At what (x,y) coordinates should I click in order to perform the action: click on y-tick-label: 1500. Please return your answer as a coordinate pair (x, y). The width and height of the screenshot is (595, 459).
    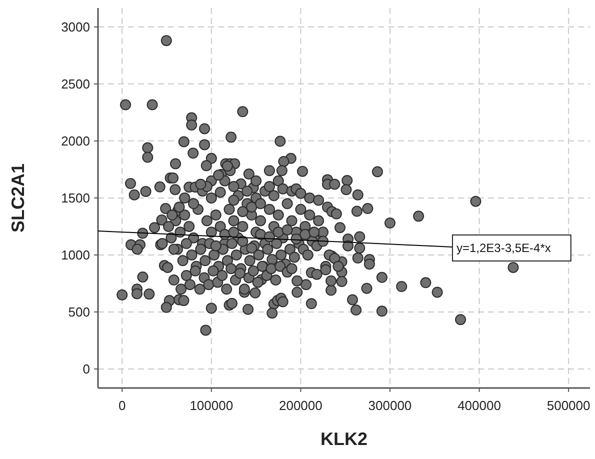
    Looking at the image, I should click on (75, 198).